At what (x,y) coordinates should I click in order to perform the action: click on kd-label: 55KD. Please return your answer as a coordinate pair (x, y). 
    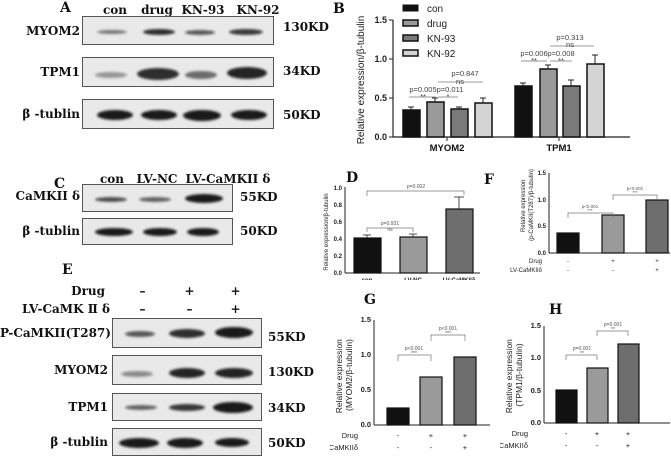
    Looking at the image, I should click on (259, 197).